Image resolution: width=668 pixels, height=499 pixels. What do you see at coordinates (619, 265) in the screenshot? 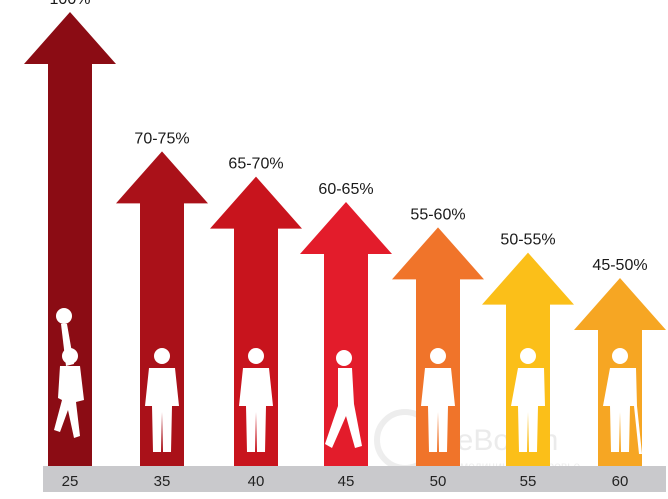
I see `value-label-60: 45-50%` at bounding box center [619, 265].